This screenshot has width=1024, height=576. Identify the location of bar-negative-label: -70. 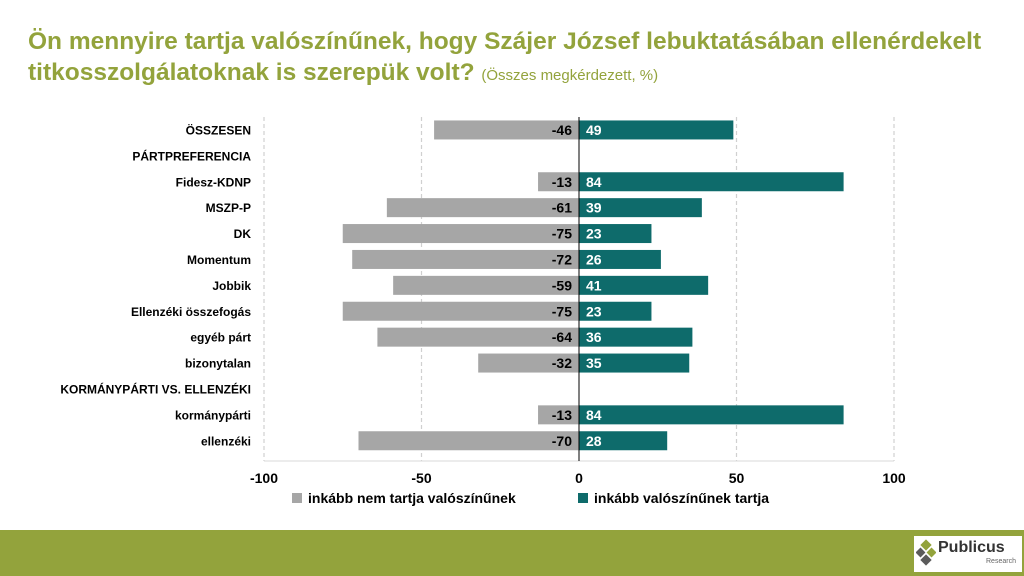
(562, 441).